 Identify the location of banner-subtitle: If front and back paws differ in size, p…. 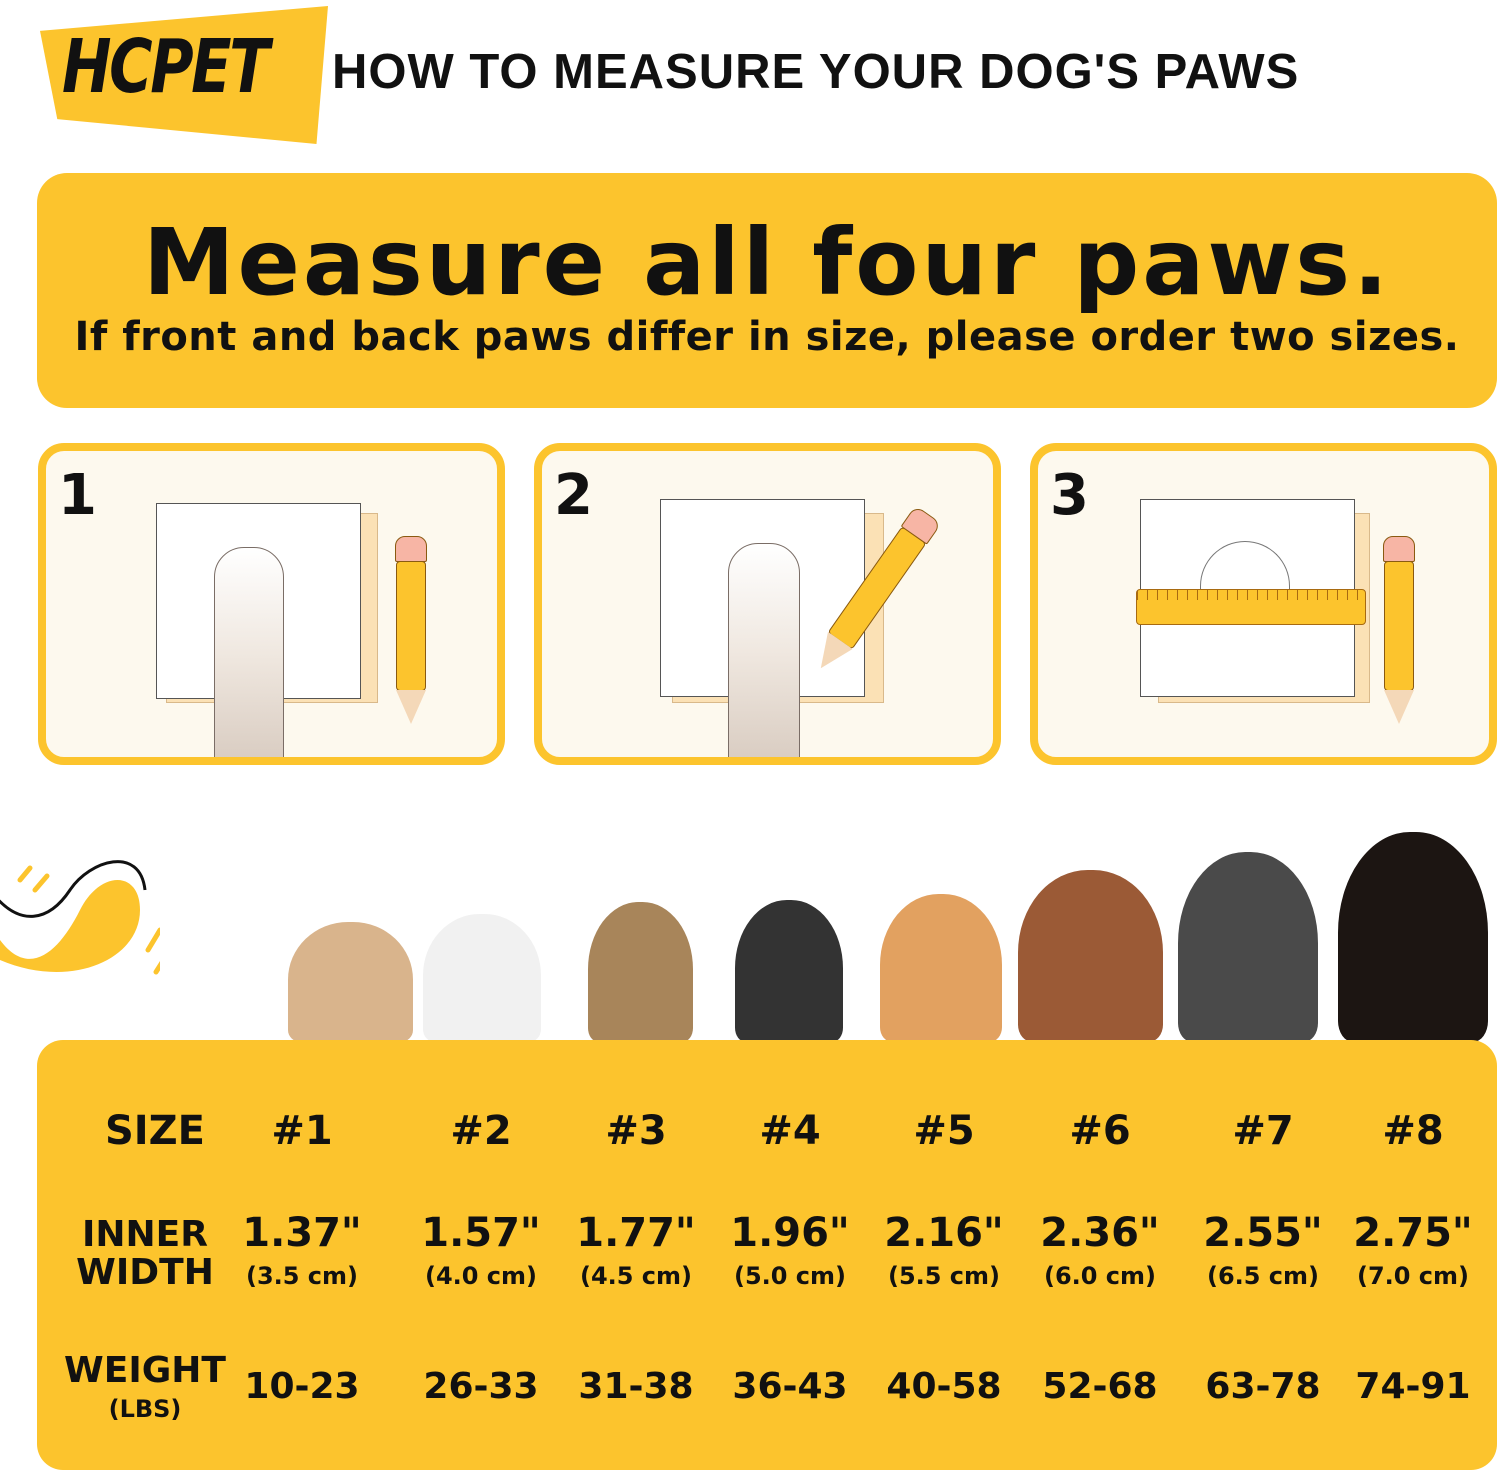
(767, 337).